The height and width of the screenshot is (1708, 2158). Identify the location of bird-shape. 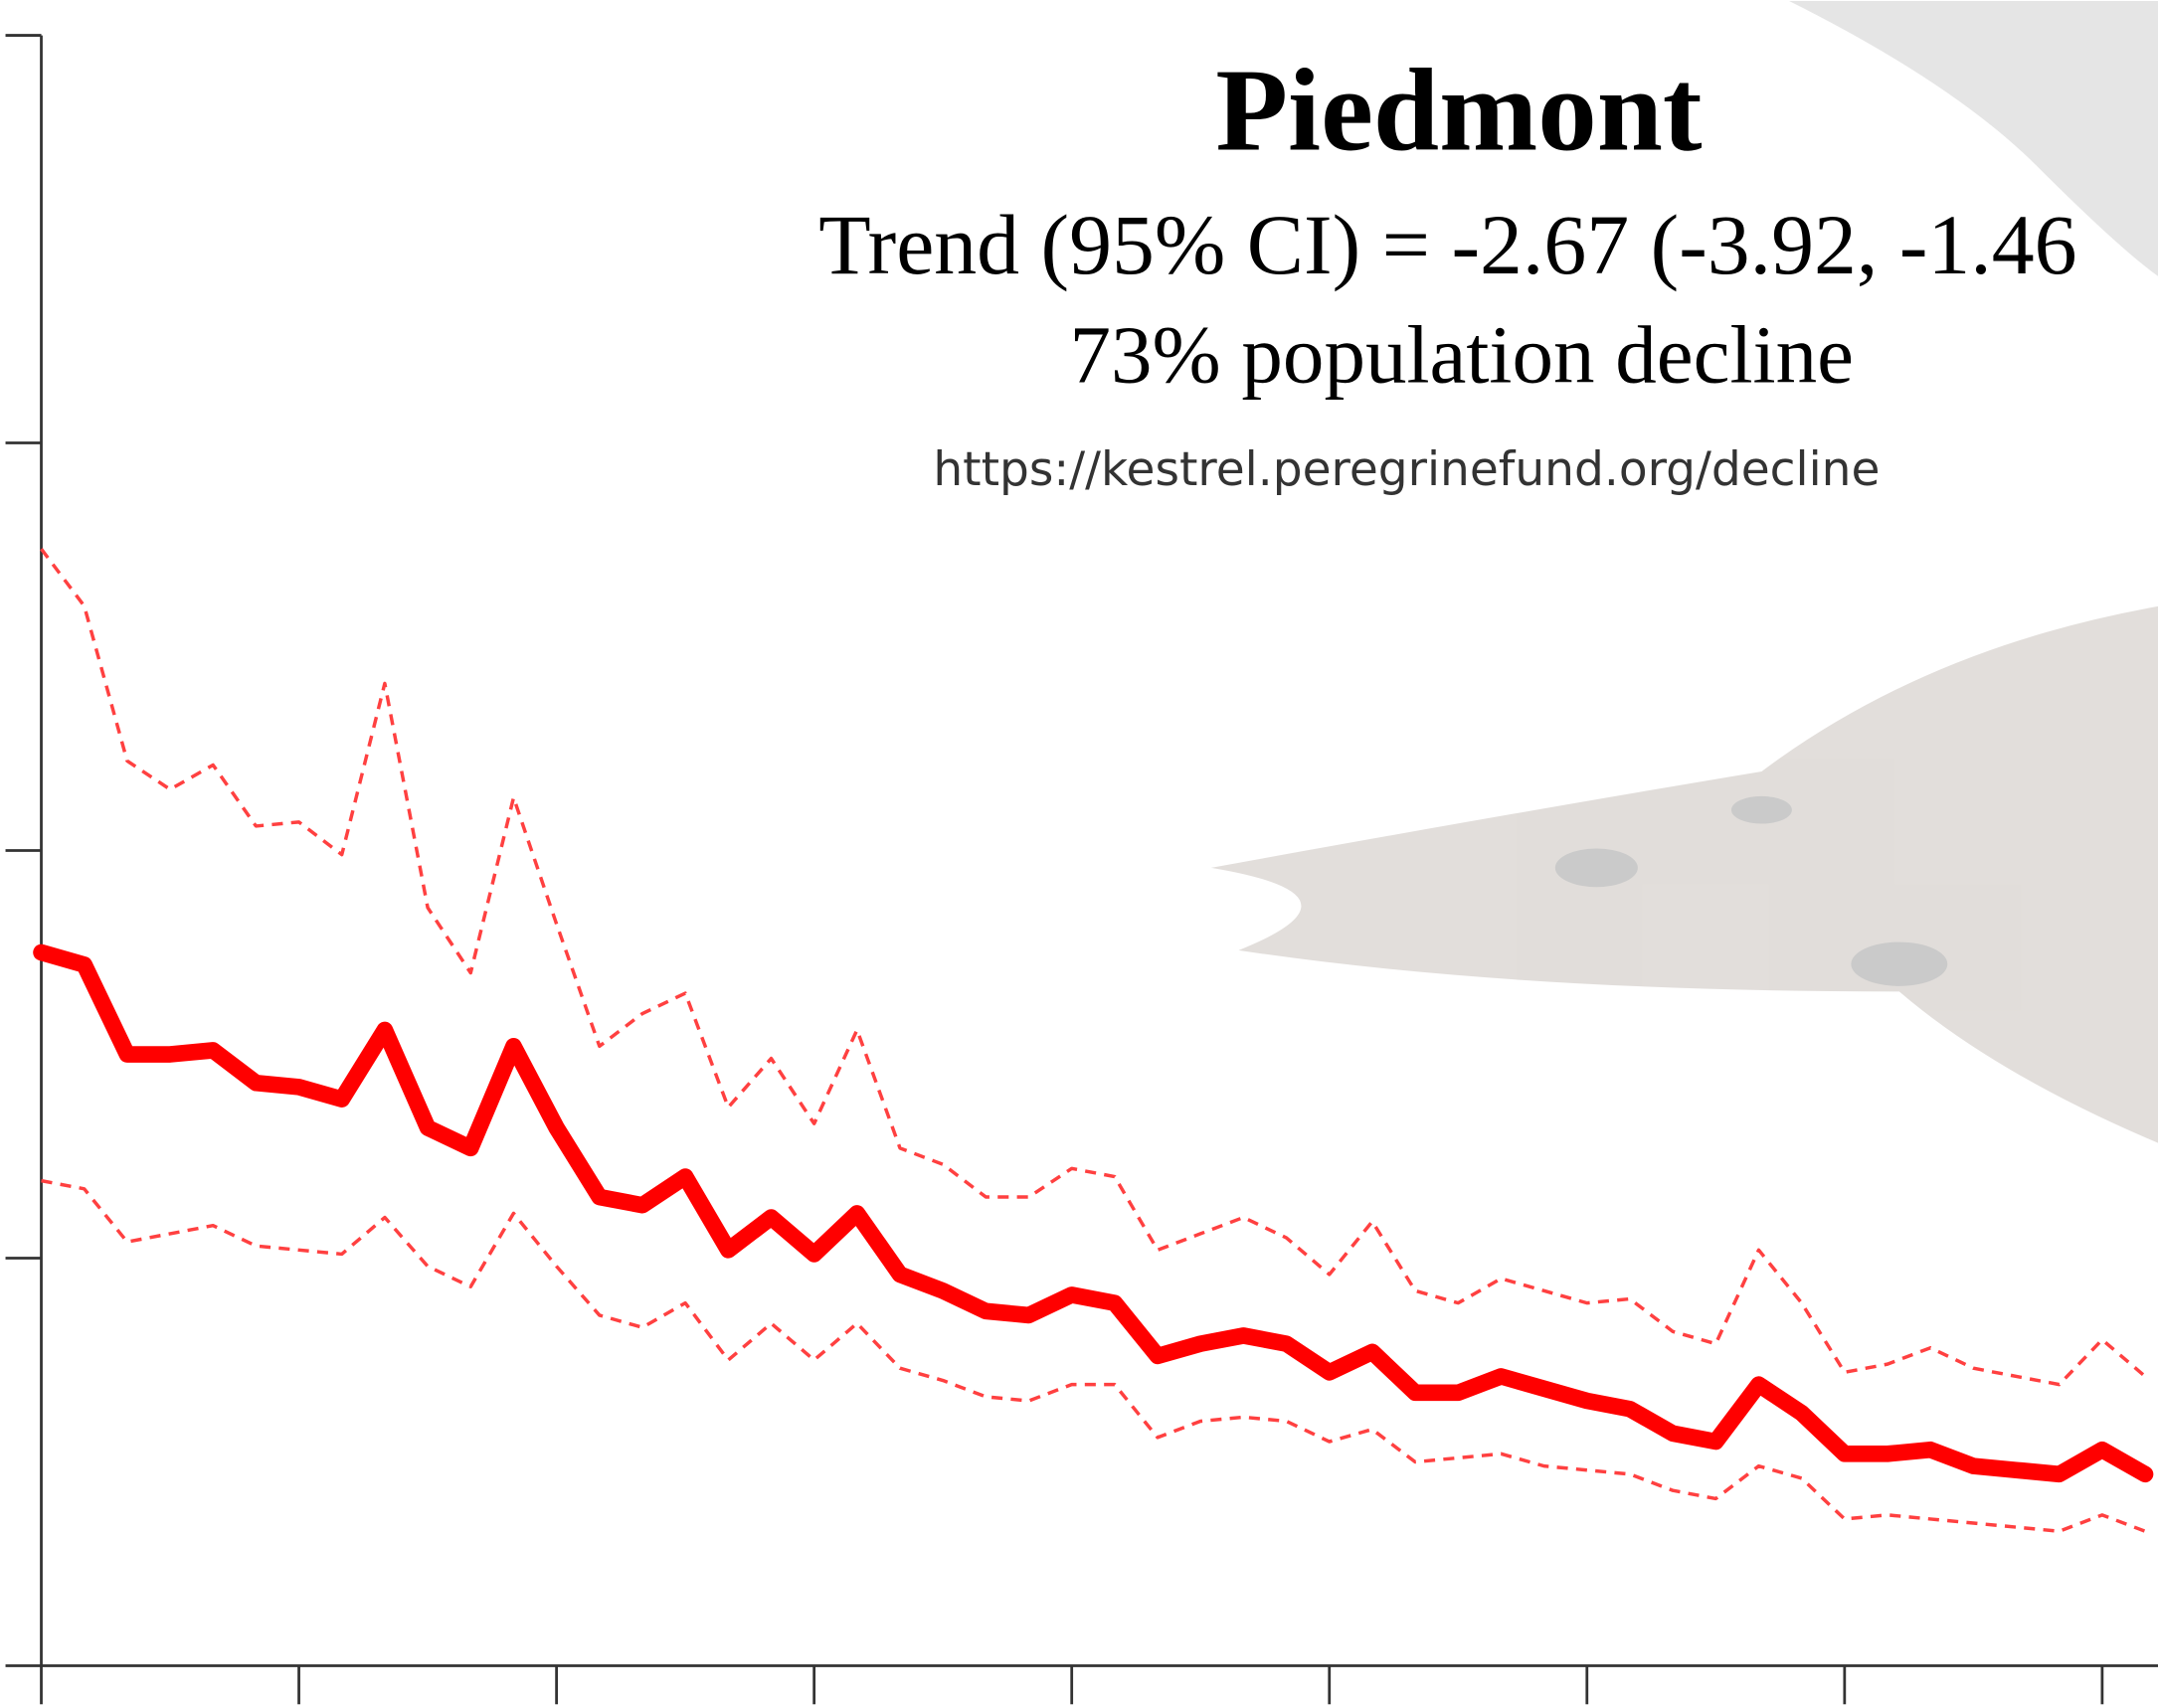
(1974, 138).